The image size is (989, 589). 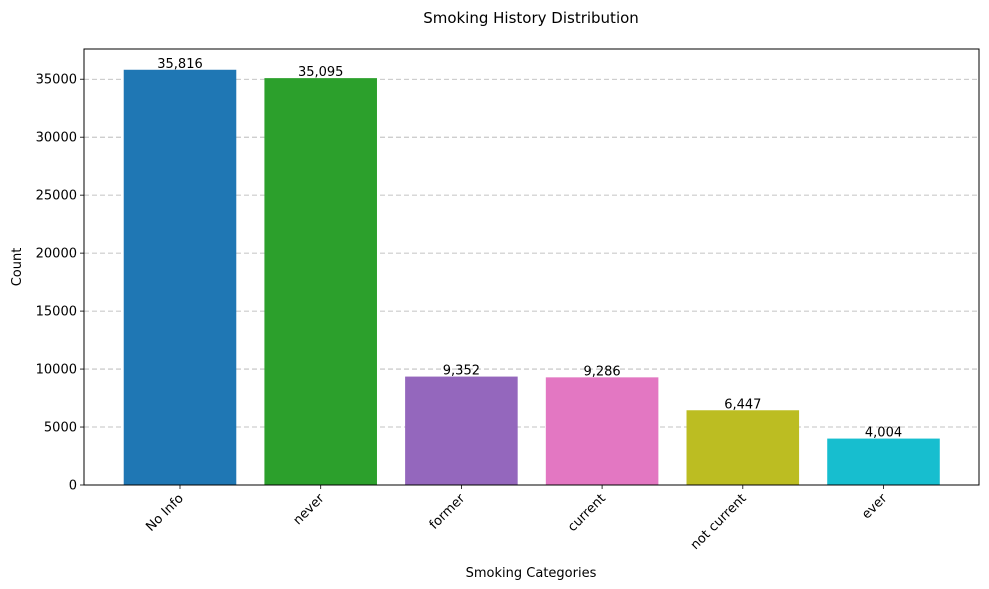 I want to click on bar-value-label: 9,286, so click(x=601, y=371).